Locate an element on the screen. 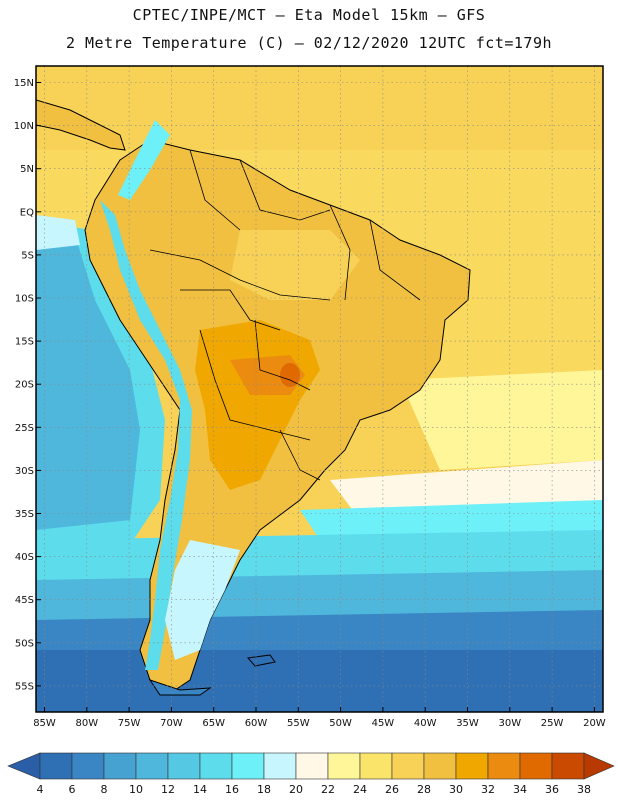  legend-label: 12 is located at coordinates (168, 789).